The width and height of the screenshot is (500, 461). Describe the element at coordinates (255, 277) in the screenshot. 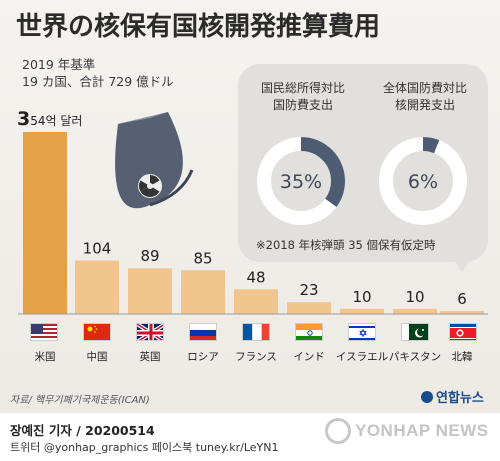

I see `bar-value-label-5: 48` at that location.